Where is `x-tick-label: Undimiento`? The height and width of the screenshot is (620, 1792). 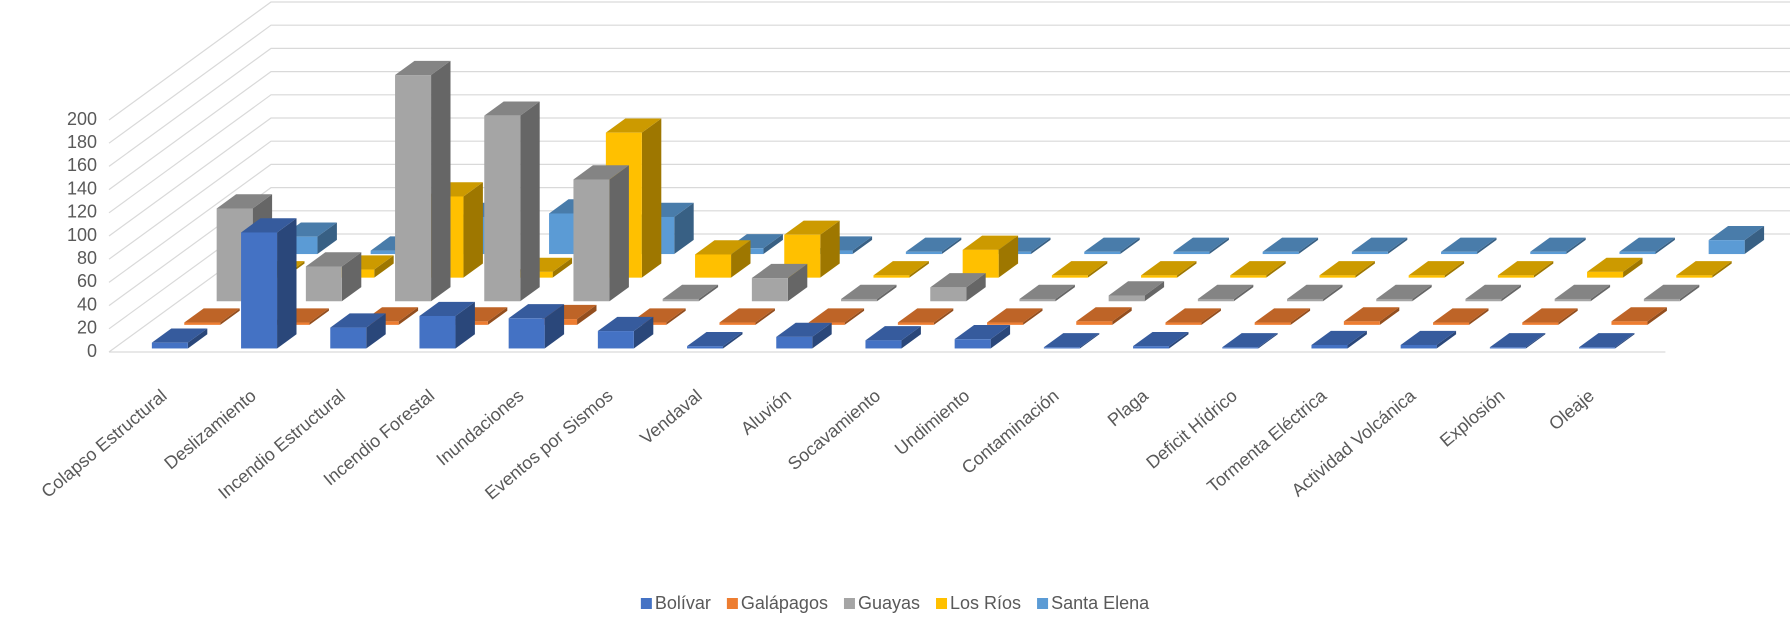
x-tick-label: Undimiento is located at coordinates (932, 422).